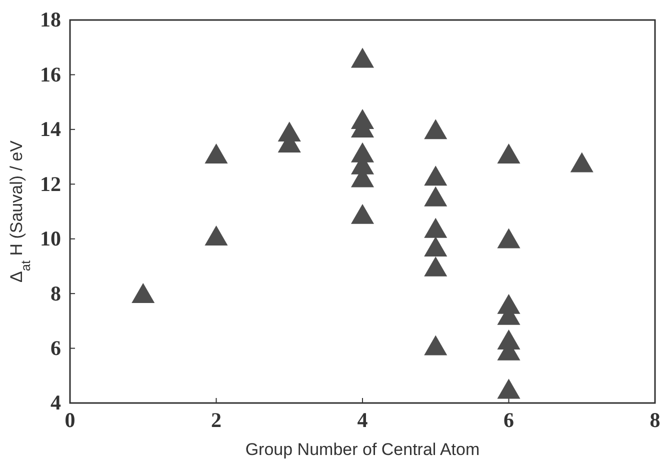  Describe the element at coordinates (55, 293) in the screenshot. I see `y-tick-label: 8` at that location.